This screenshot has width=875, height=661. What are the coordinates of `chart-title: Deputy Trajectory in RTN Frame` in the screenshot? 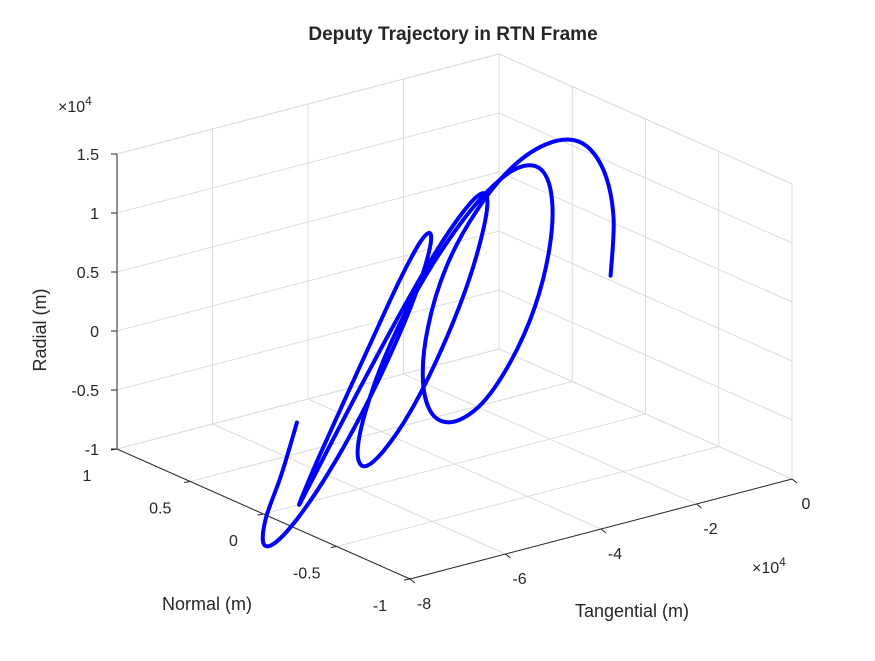 It's located at (452, 34).